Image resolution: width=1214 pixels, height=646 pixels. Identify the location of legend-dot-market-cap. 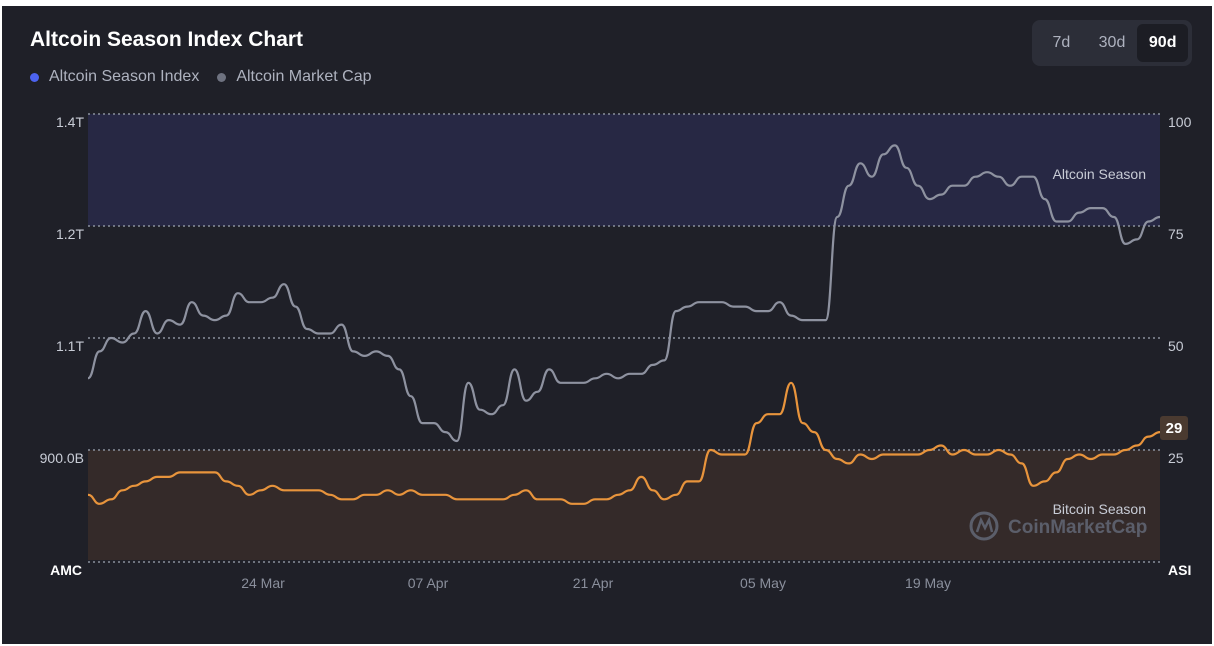
(222, 77).